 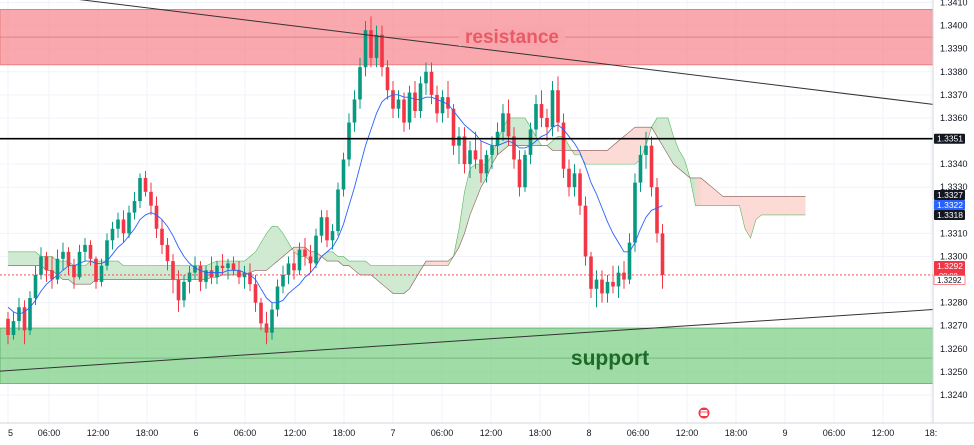 I want to click on y-tick-label: 1.3240, so click(x=954, y=395).